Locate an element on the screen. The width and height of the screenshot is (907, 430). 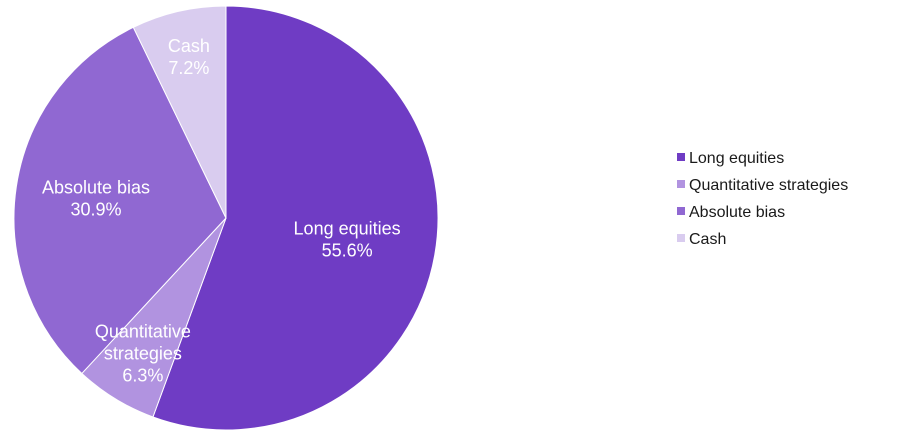
legend-label: Absolute bias is located at coordinates (737, 212).